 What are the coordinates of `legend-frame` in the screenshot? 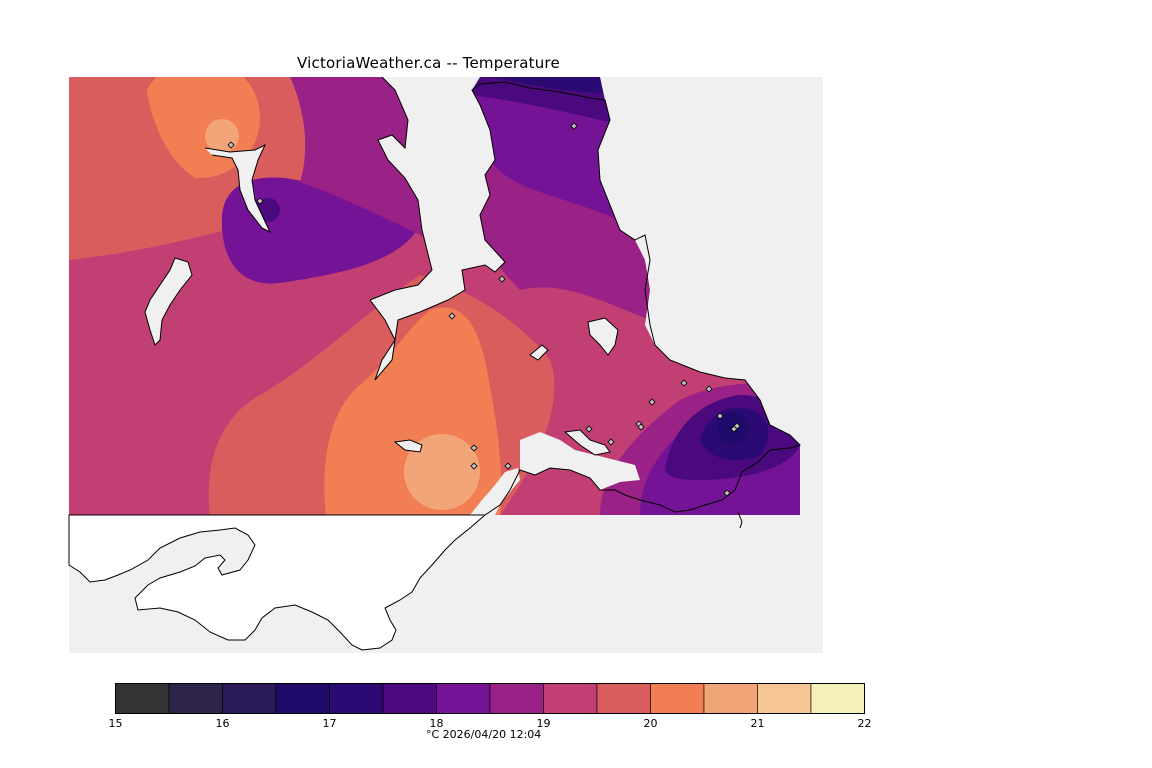 It's located at (490, 698).